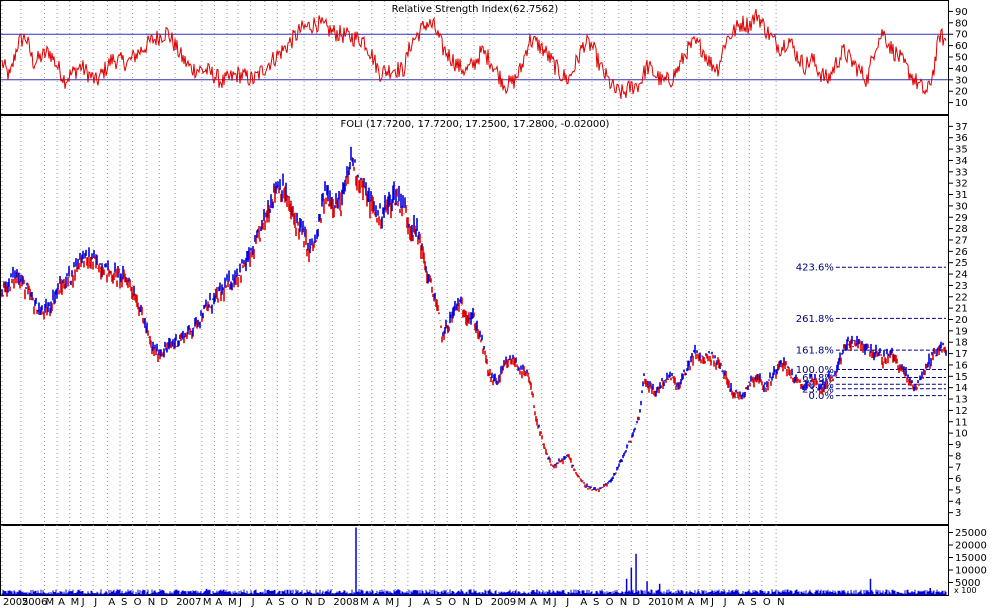  What do you see at coordinates (961, 343) in the screenshot?
I see `price-tick-label: 18` at bounding box center [961, 343].